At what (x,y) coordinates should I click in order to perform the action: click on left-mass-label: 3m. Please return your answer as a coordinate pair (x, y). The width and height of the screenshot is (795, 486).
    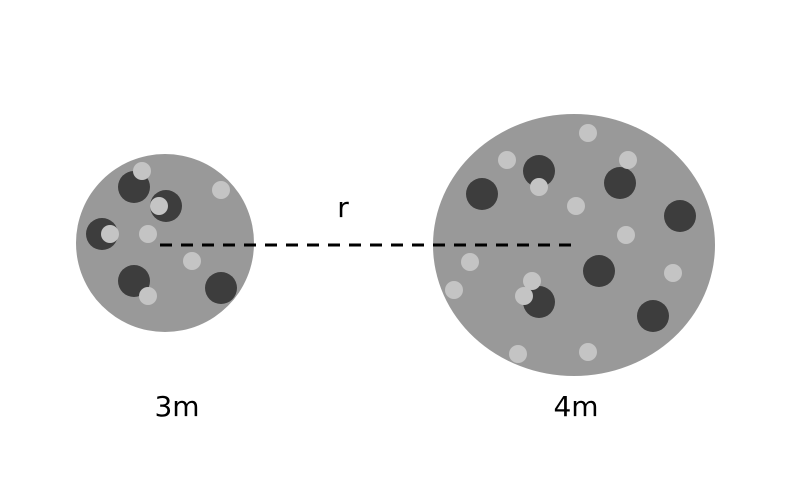
    Looking at the image, I should click on (176, 406).